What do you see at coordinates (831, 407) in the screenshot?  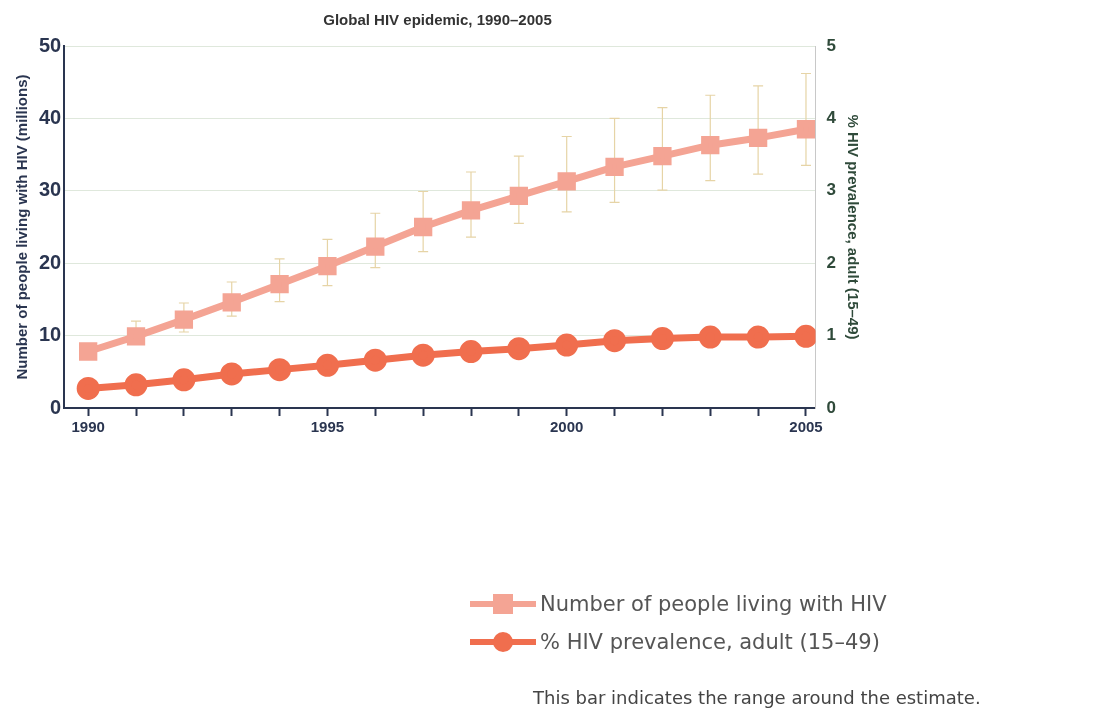 I see `y2-tick-label: 0` at bounding box center [831, 407].